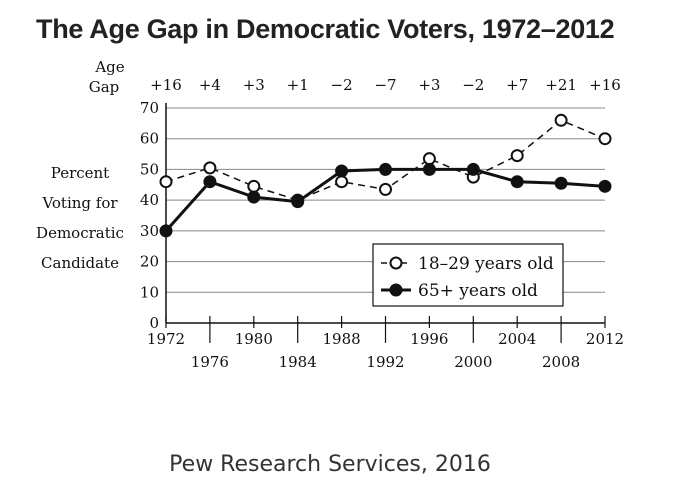 This screenshot has height=504, width=698. I want to click on x-tick-label: 2000, so click(473, 362).